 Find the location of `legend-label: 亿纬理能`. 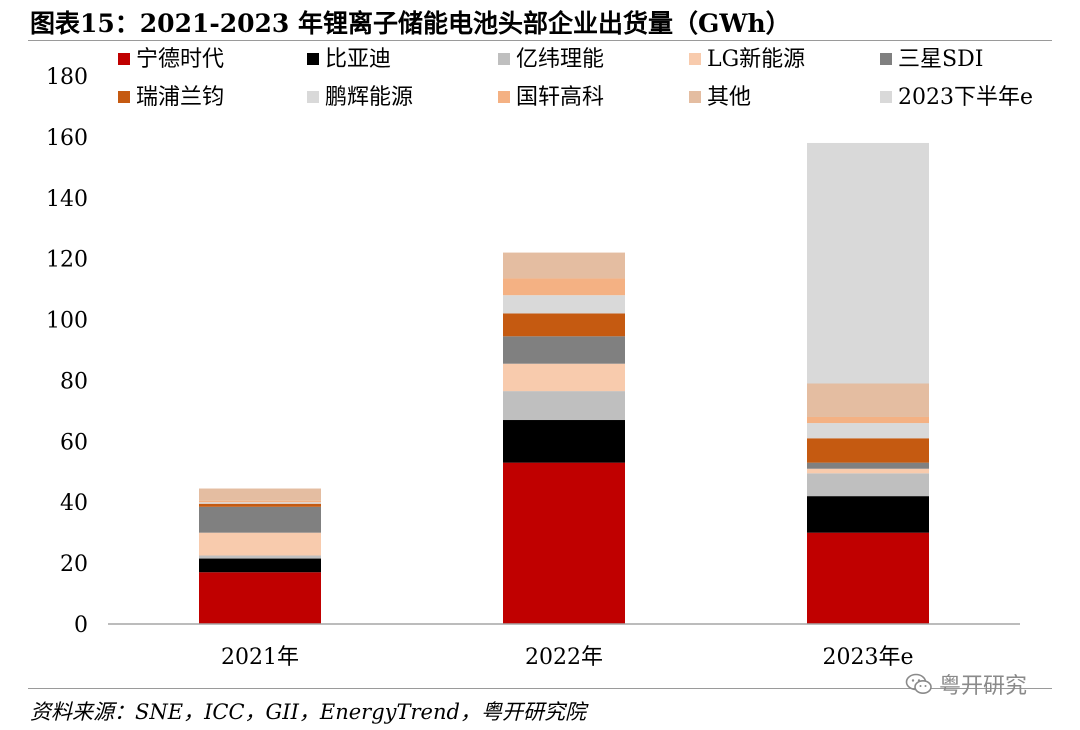

legend-label: 亿纬理能 is located at coordinates (560, 59).